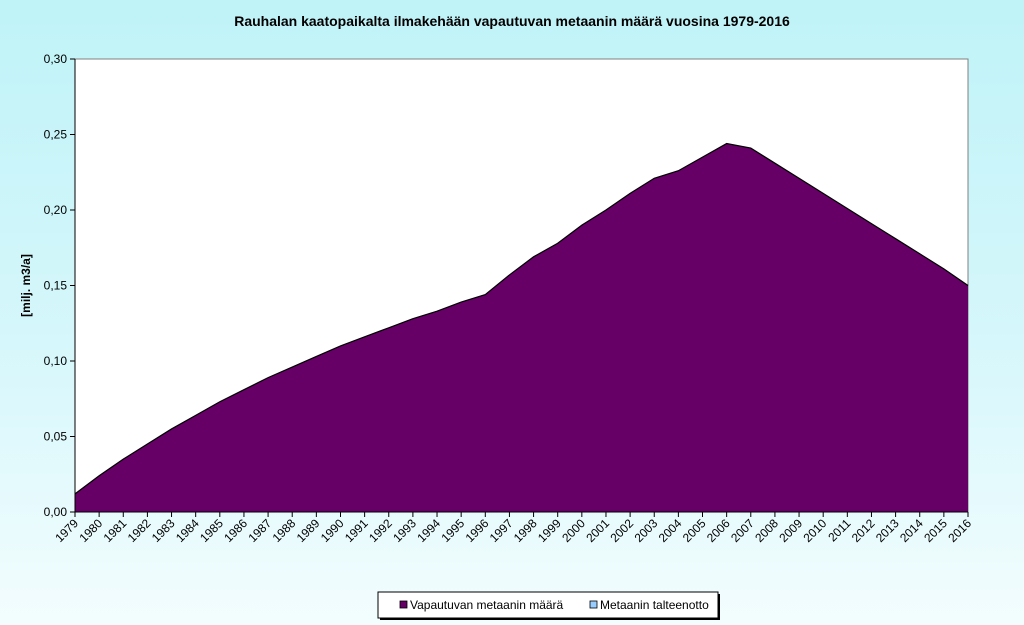 Image resolution: width=1024 pixels, height=625 pixels. Describe the element at coordinates (56, 210) in the screenshot. I see `y-tick-label: 0,20` at that location.